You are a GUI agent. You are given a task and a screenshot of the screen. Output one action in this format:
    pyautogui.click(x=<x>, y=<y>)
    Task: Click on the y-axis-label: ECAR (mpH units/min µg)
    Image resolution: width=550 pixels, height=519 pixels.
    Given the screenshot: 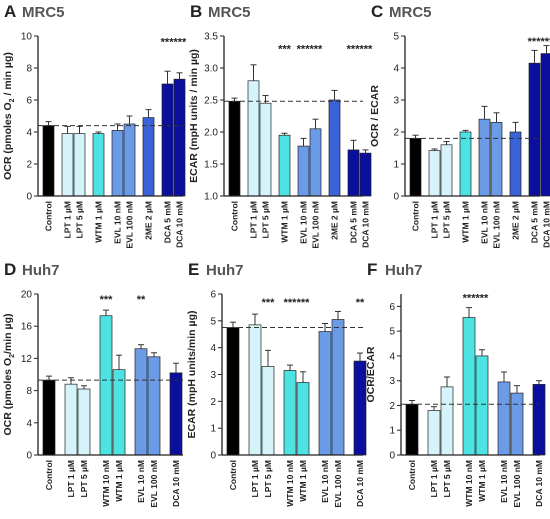 What is the action you would take?
    pyautogui.click(x=192, y=375)
    